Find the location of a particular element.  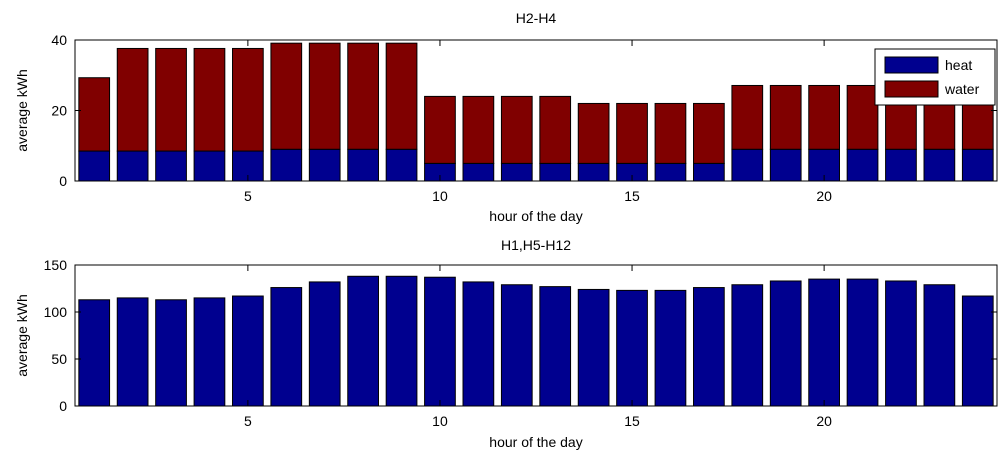

y-tick-label: 20 is located at coordinates (59, 111).